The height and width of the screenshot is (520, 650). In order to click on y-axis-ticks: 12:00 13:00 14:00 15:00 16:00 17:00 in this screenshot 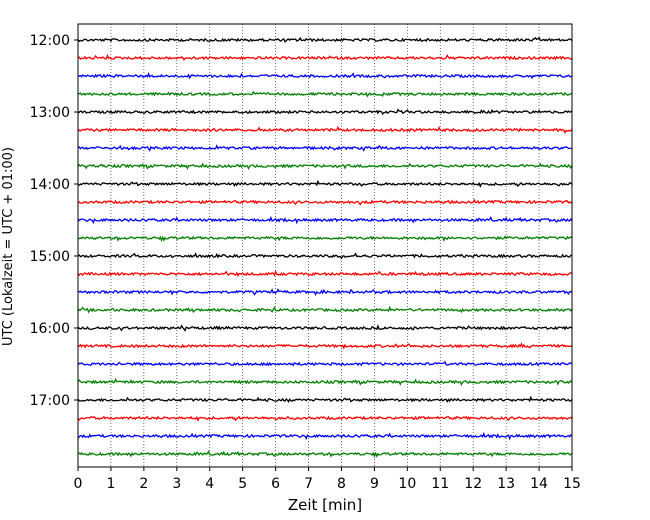, I will do `click(54, 221)`.